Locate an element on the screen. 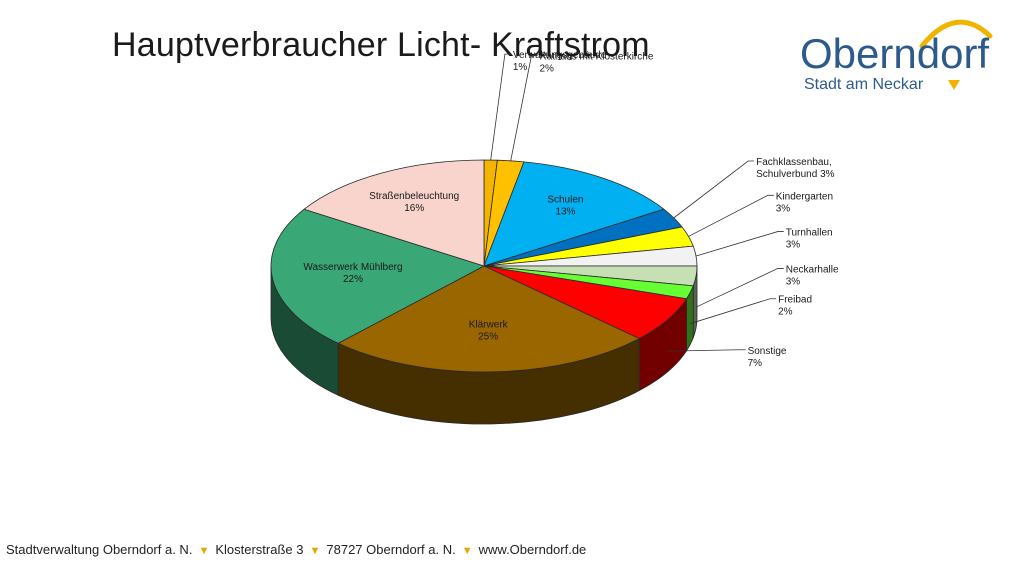 This screenshot has height=573, width=1024. slice-label: Sonstige 7% is located at coordinates (767, 357).